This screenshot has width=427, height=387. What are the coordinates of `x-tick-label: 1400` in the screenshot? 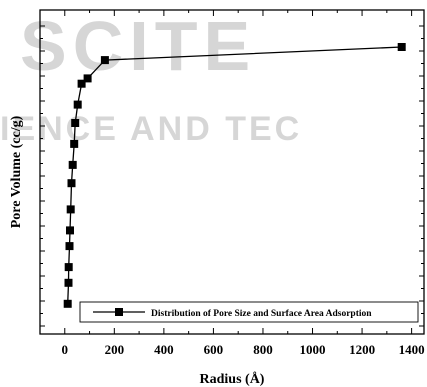 It's located at (412, 349).